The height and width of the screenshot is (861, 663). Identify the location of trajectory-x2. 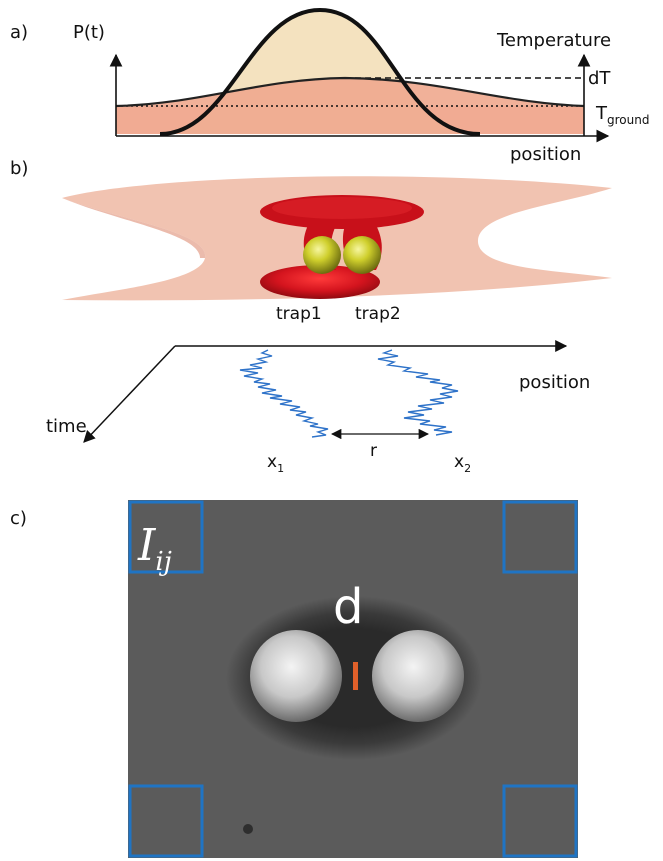
(418, 392).